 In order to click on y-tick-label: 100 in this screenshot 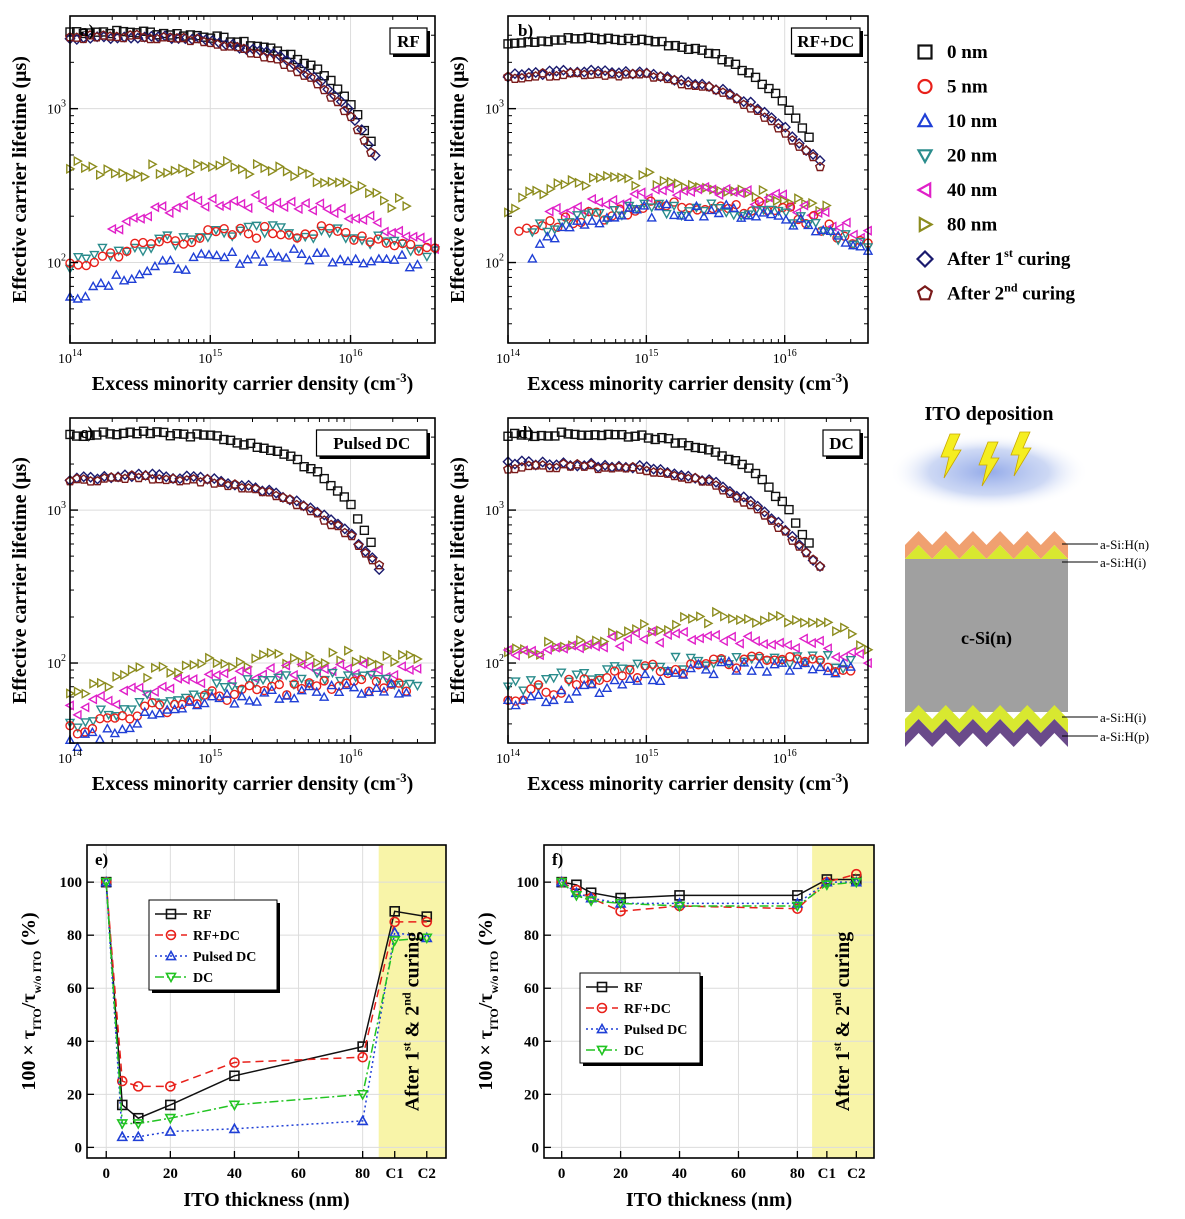, I will do `click(528, 883)`.